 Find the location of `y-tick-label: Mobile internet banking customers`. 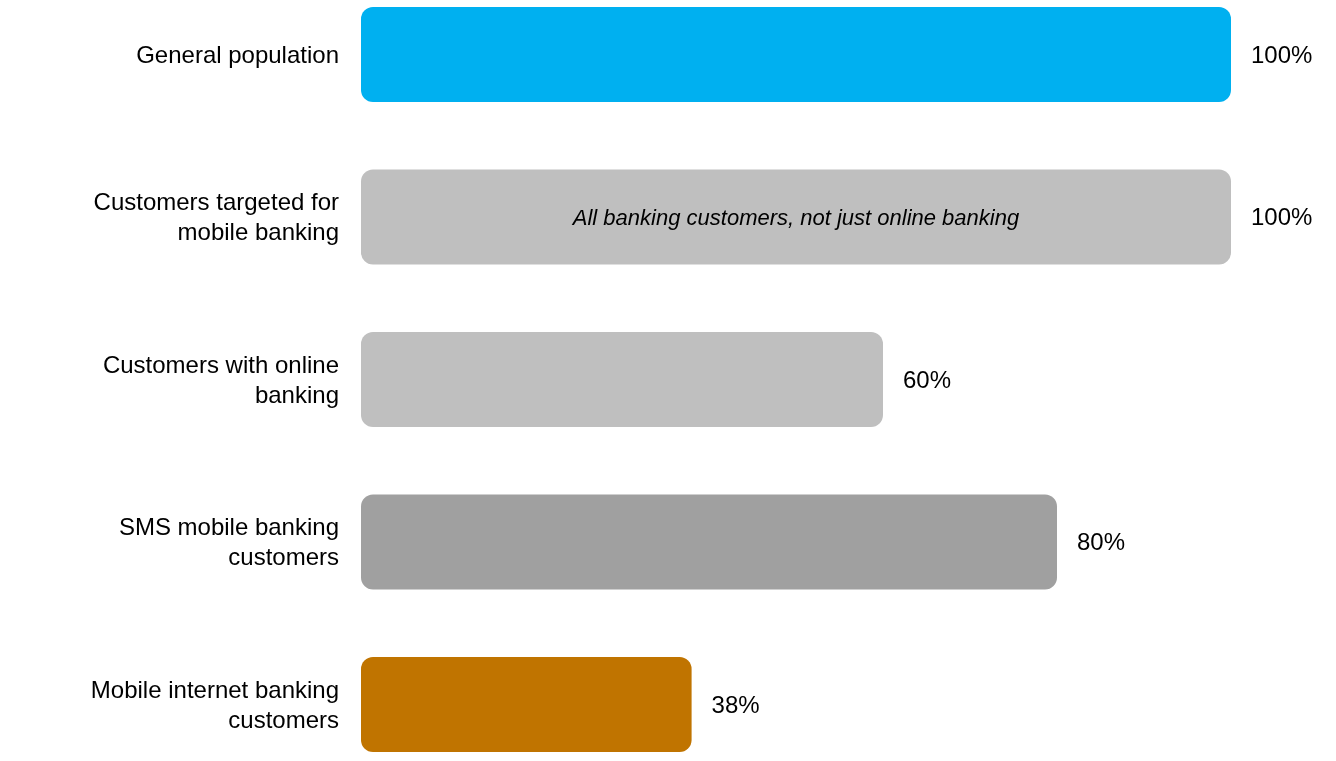

y-tick-label: Mobile internet banking customers is located at coordinates (214, 704).